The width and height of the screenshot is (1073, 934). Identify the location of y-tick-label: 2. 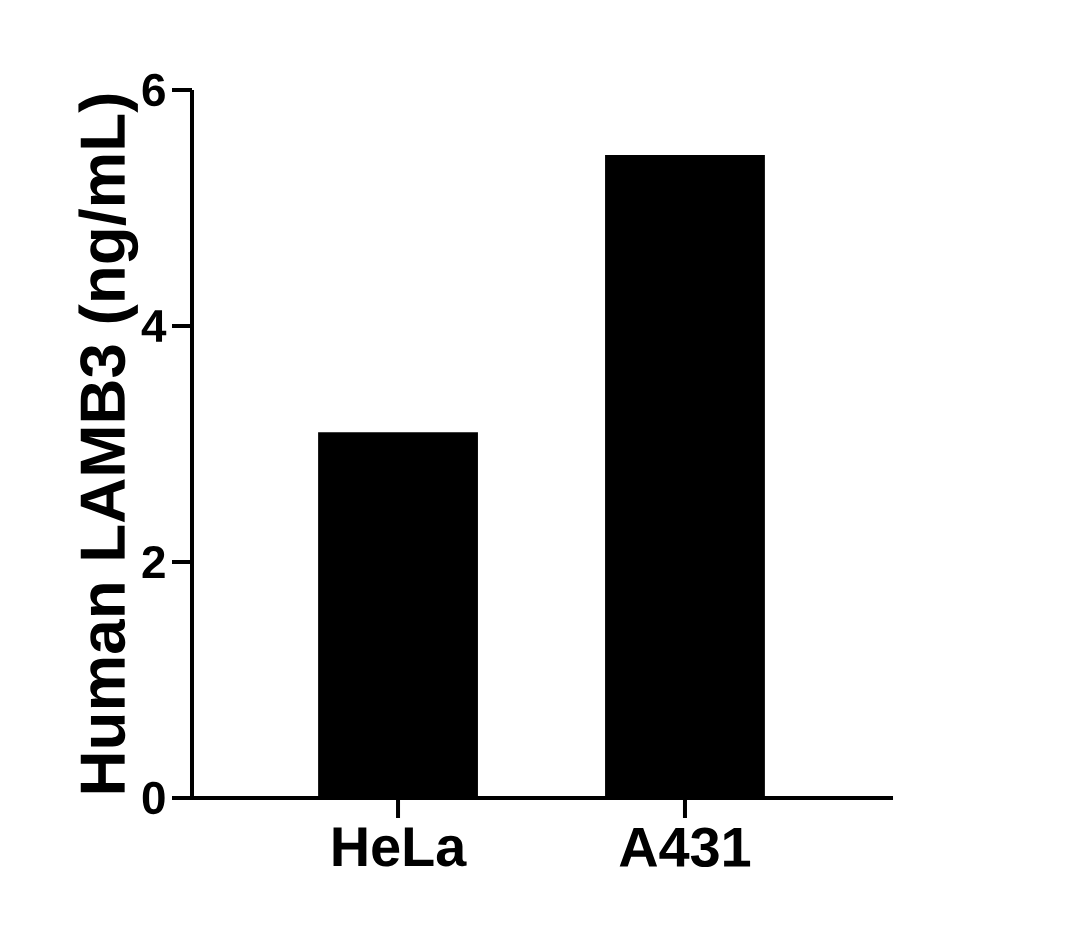
(153, 562).